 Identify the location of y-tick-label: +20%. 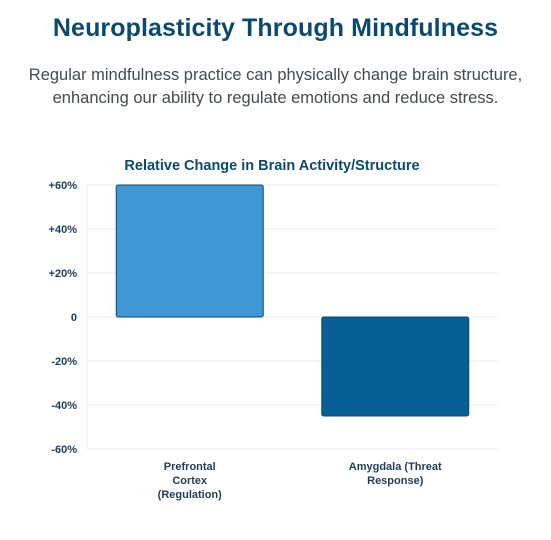
(63, 274).